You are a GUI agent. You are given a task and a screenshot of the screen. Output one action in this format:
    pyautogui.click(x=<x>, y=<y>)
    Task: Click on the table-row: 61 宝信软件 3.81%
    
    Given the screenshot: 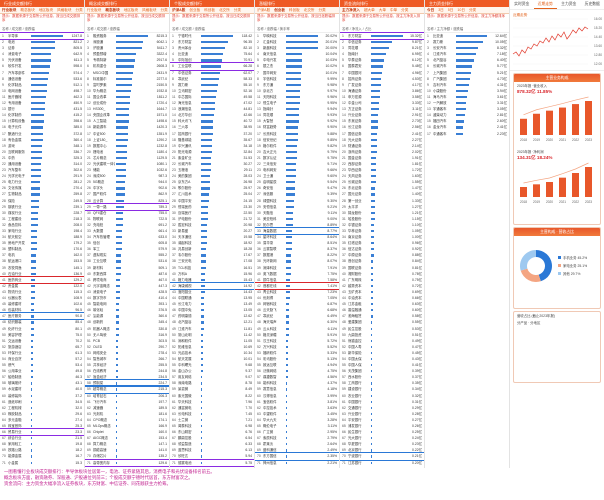 What is the action you would take?
    pyautogui.click(x=297, y=402)
    